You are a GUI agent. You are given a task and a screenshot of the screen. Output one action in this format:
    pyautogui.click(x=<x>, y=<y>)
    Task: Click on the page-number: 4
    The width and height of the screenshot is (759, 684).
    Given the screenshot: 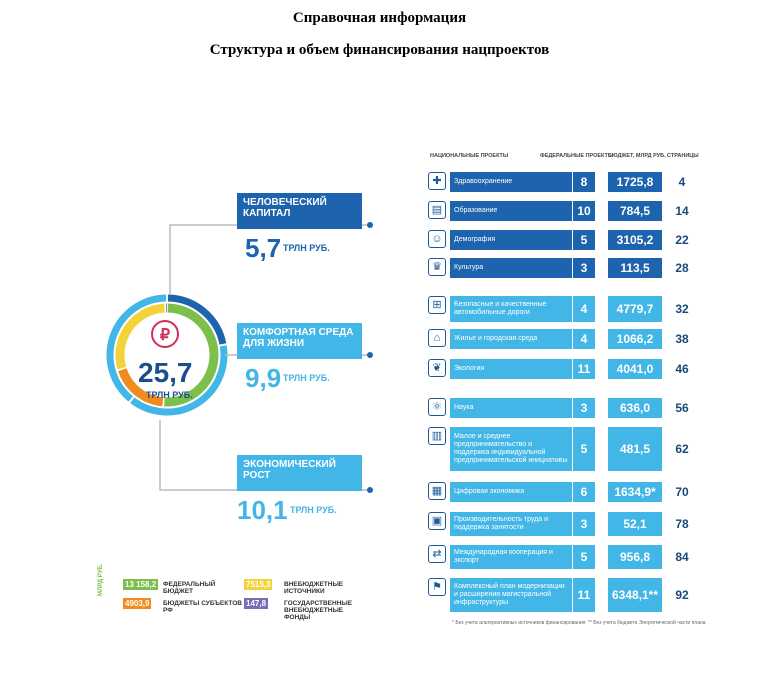 What is the action you would take?
    pyautogui.click(x=682, y=182)
    